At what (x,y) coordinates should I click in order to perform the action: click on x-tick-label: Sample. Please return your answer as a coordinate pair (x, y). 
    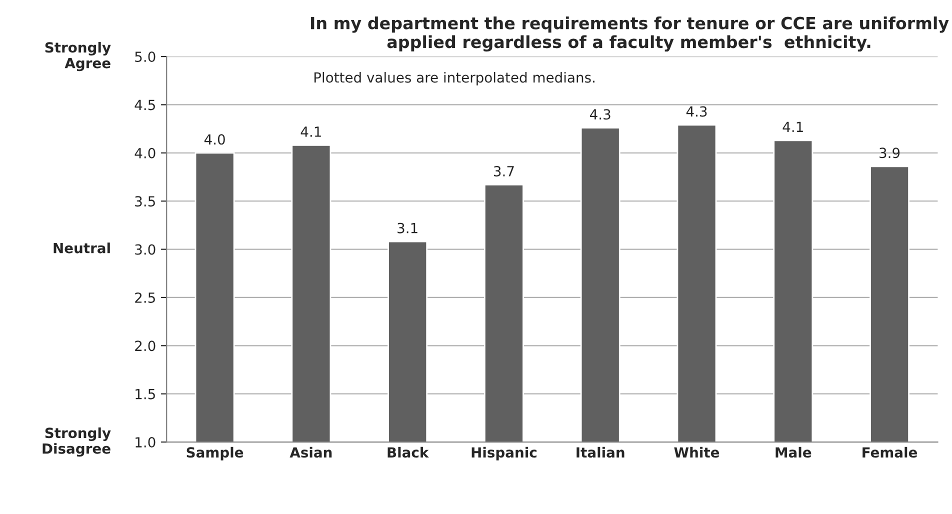
    Looking at the image, I should click on (215, 453).